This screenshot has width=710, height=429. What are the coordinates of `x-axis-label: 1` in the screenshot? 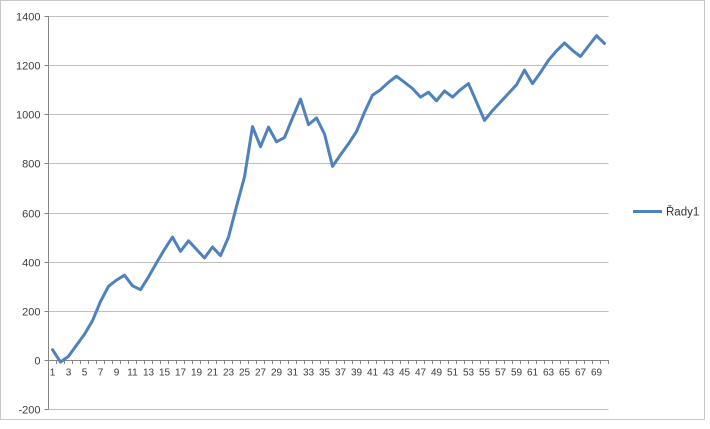 It's located at (53, 373).